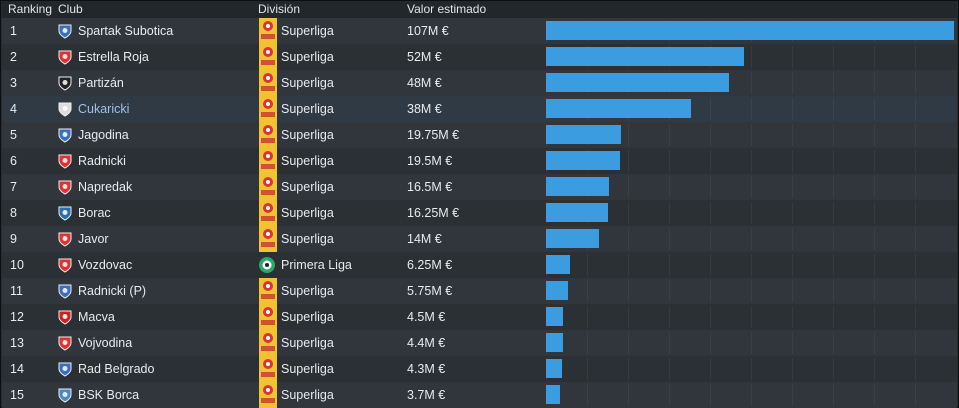 Image resolution: width=959 pixels, height=408 pixels. What do you see at coordinates (447, 9) in the screenshot?
I see `value-column-header: Valor estimado` at bounding box center [447, 9].